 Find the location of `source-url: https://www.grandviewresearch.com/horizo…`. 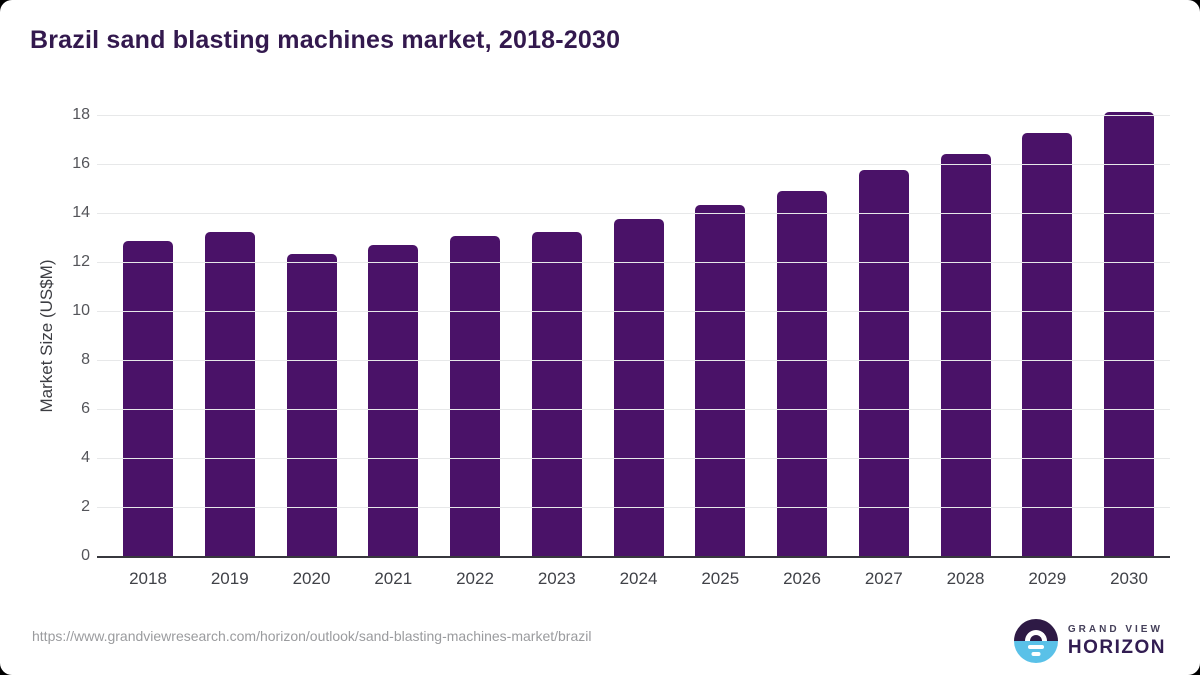

source-url: https://www.grandviewresearch.com/horizo… is located at coordinates (312, 636).